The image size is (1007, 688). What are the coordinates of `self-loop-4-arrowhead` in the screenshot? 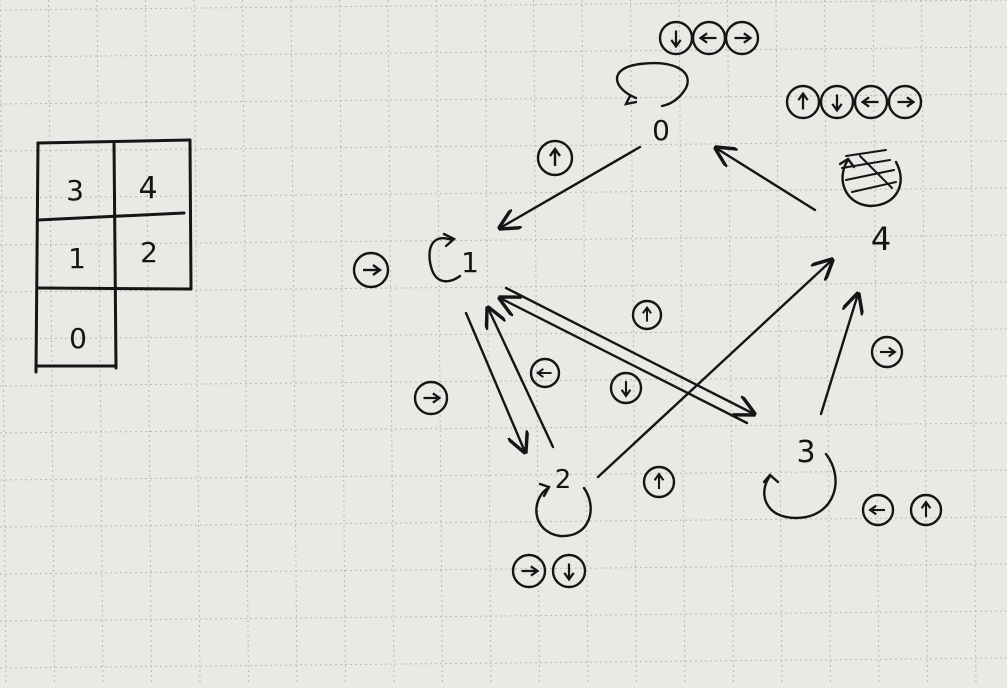 It's located at (847, 163).